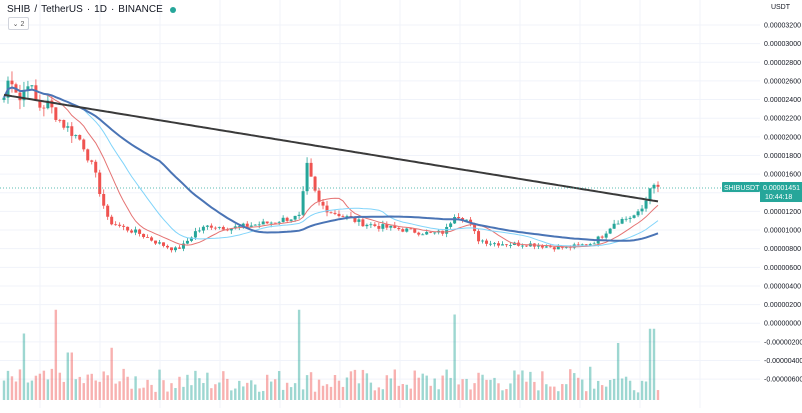 This screenshot has width=802, height=413. Describe the element at coordinates (782, 44) in the screenshot. I see `price-axis-label: 0.00003000` at that location.